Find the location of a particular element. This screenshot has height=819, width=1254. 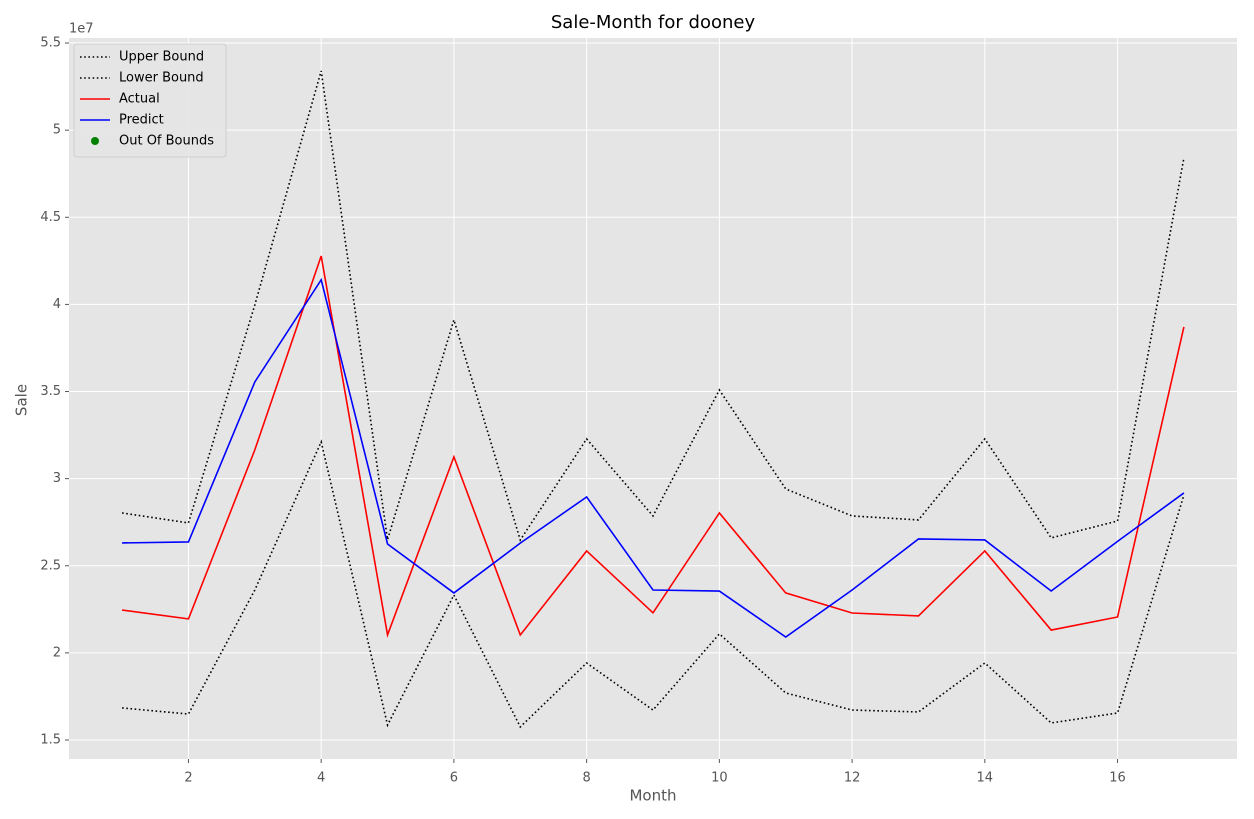

legend-marker is located at coordinates (95, 141).